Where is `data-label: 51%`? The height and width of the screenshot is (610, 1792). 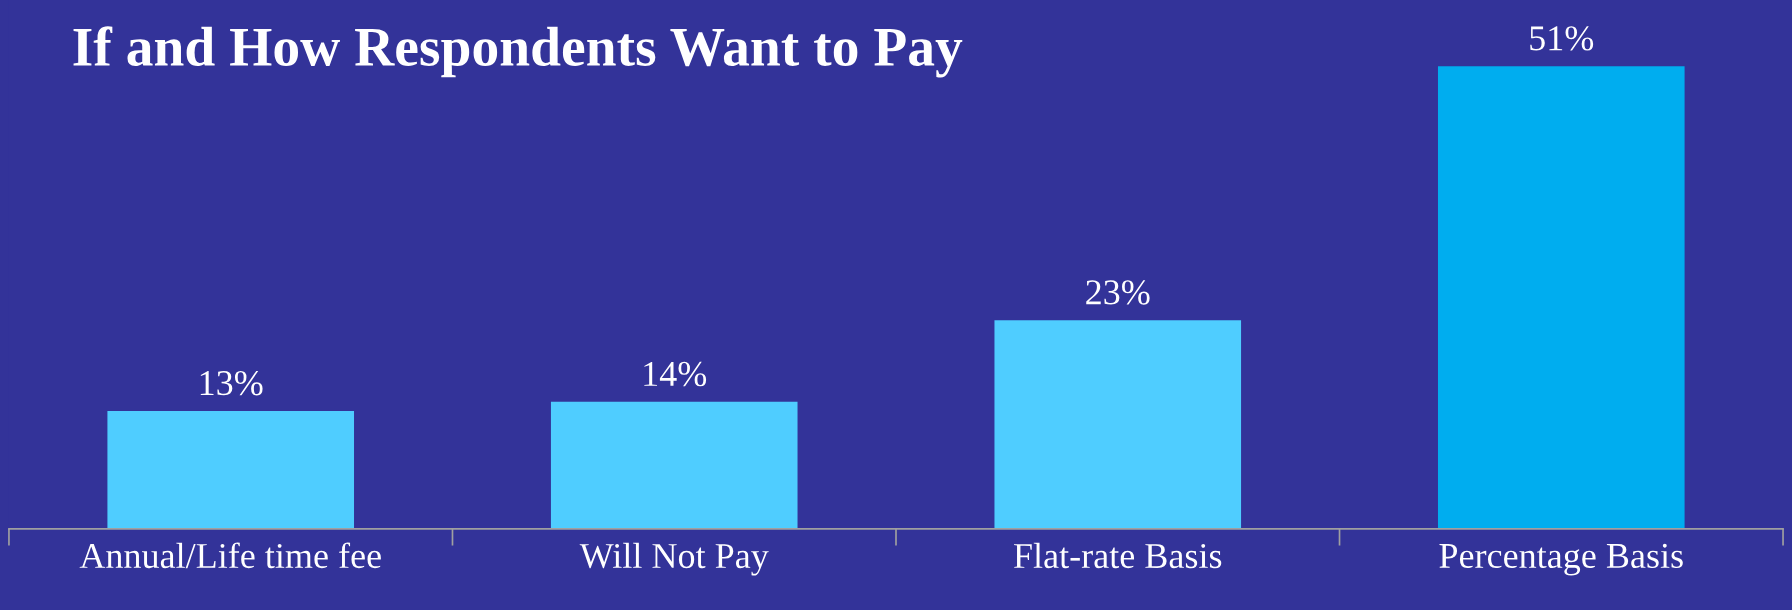
data-label: 51% is located at coordinates (1562, 38).